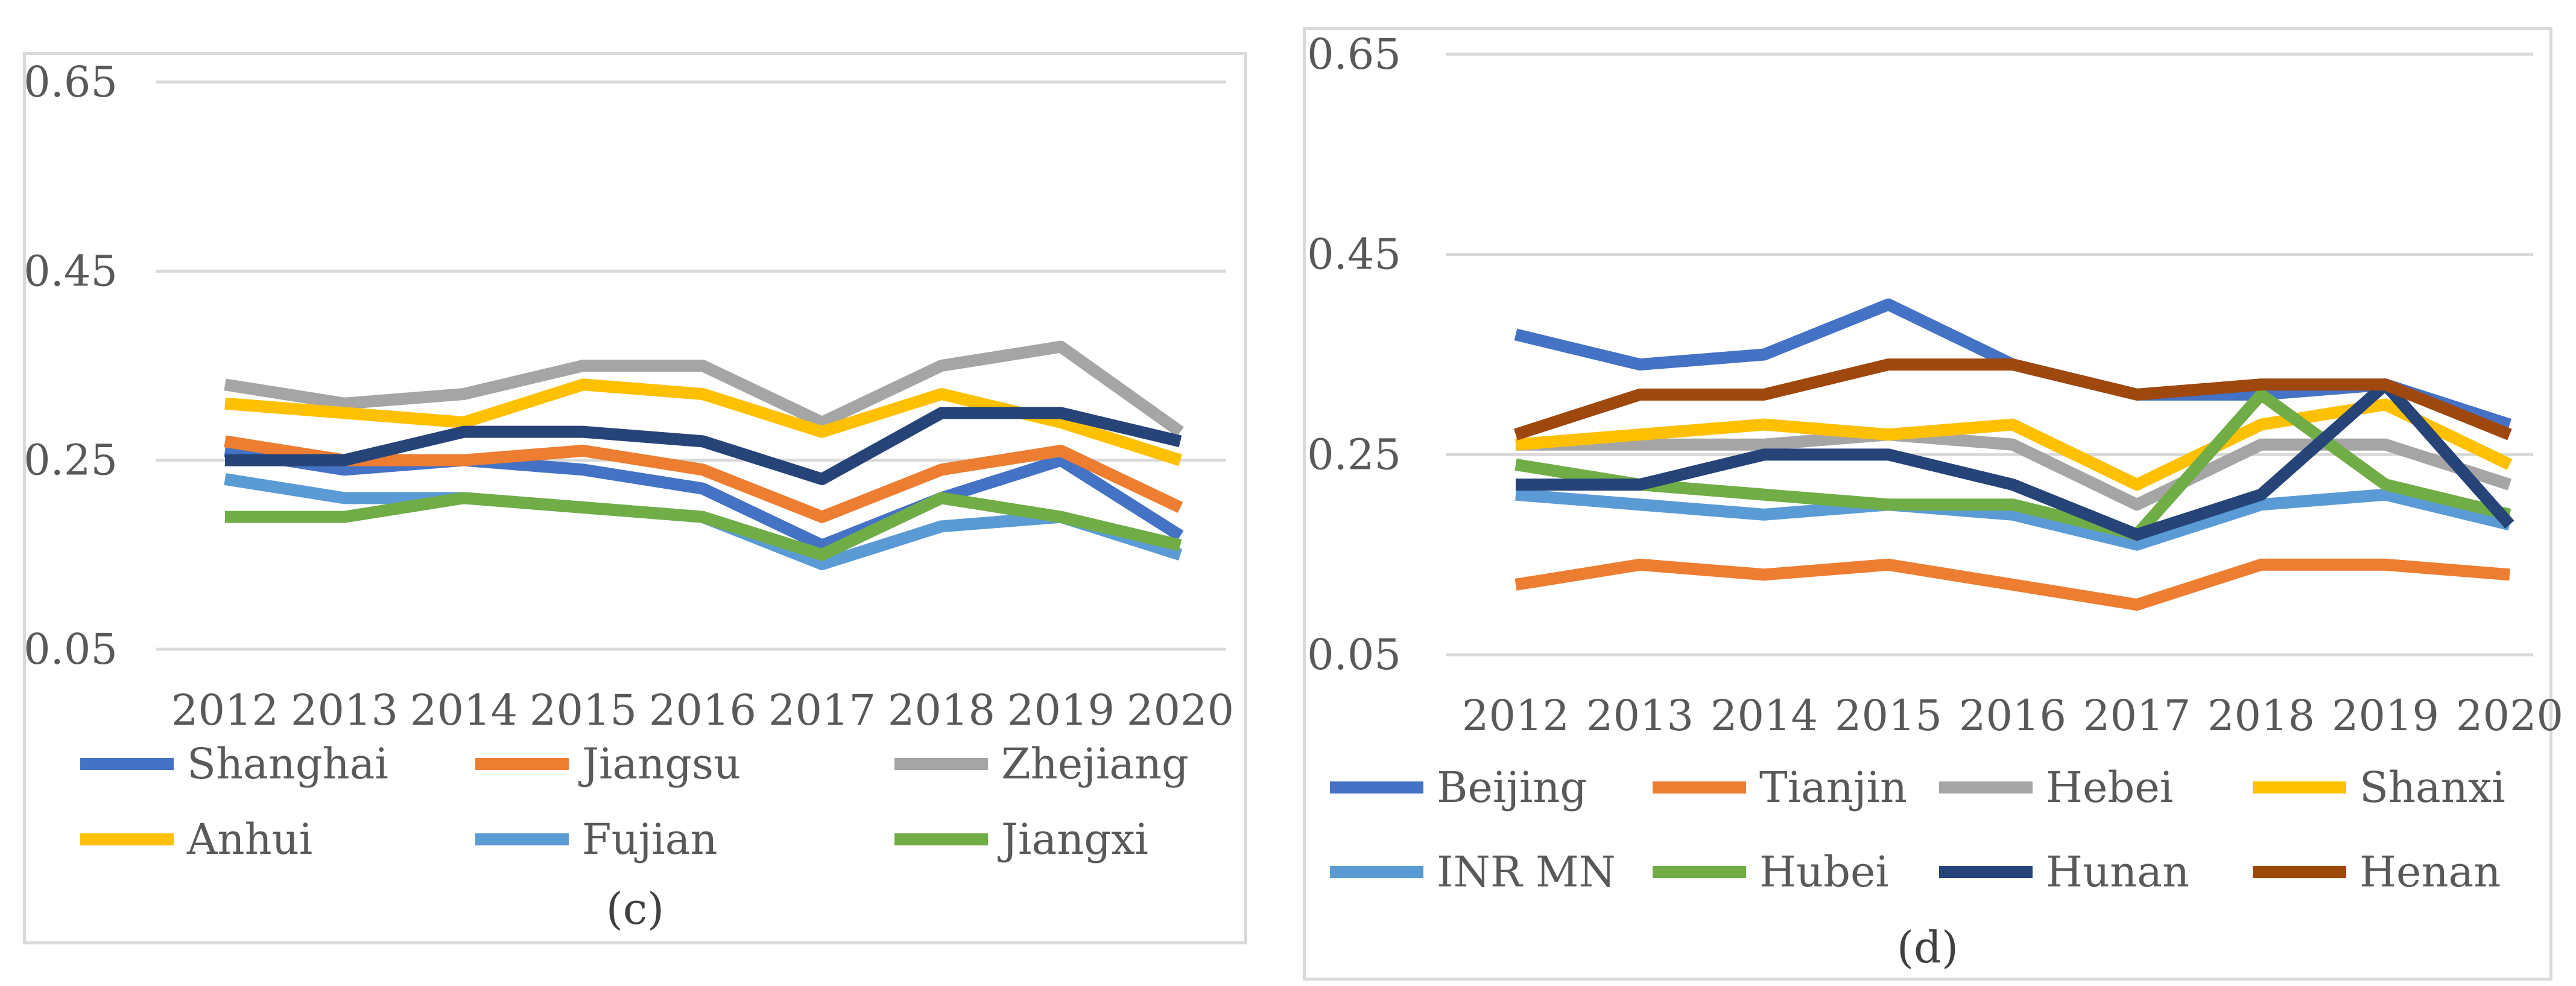 The height and width of the screenshot is (986, 2576). I want to click on chart-caption: (c), so click(635, 908).